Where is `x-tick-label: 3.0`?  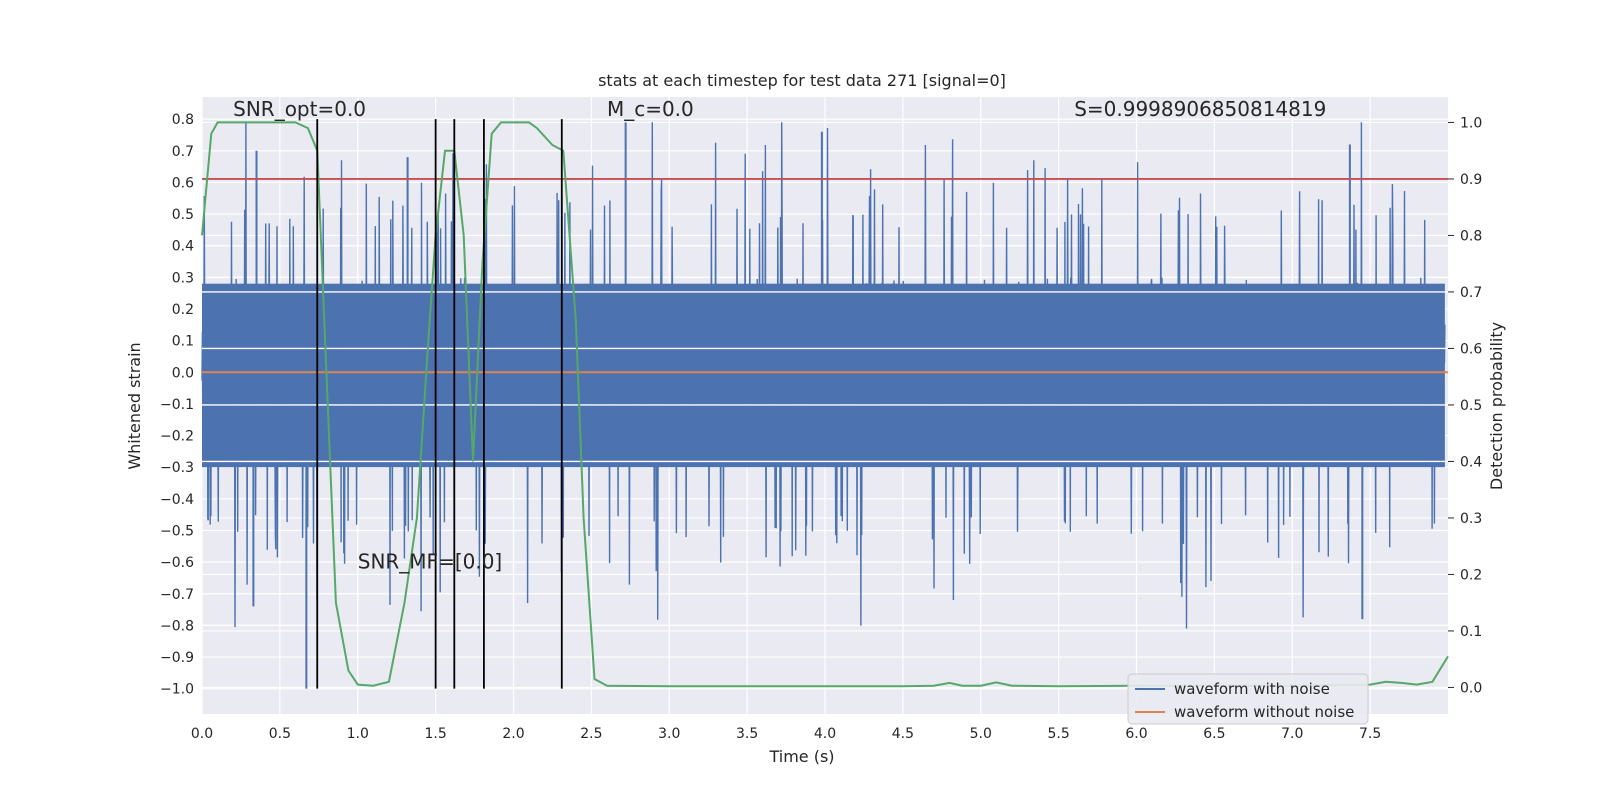 x-tick-label: 3.0 is located at coordinates (669, 734).